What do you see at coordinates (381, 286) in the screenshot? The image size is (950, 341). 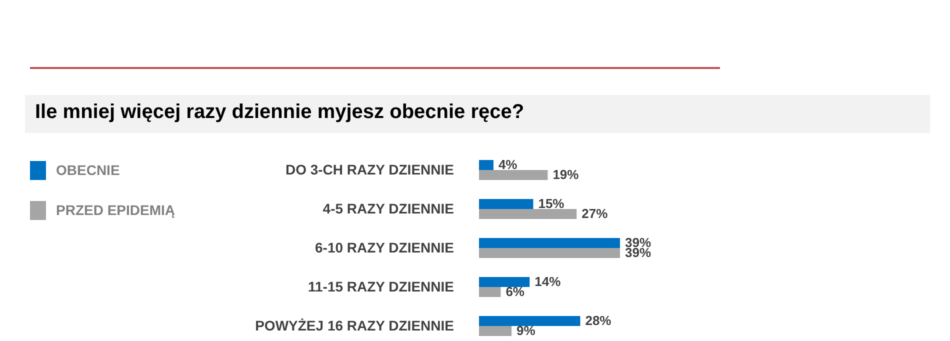 I see `y-tick-label: 11-15 RAZY DZIENNIE` at bounding box center [381, 286].